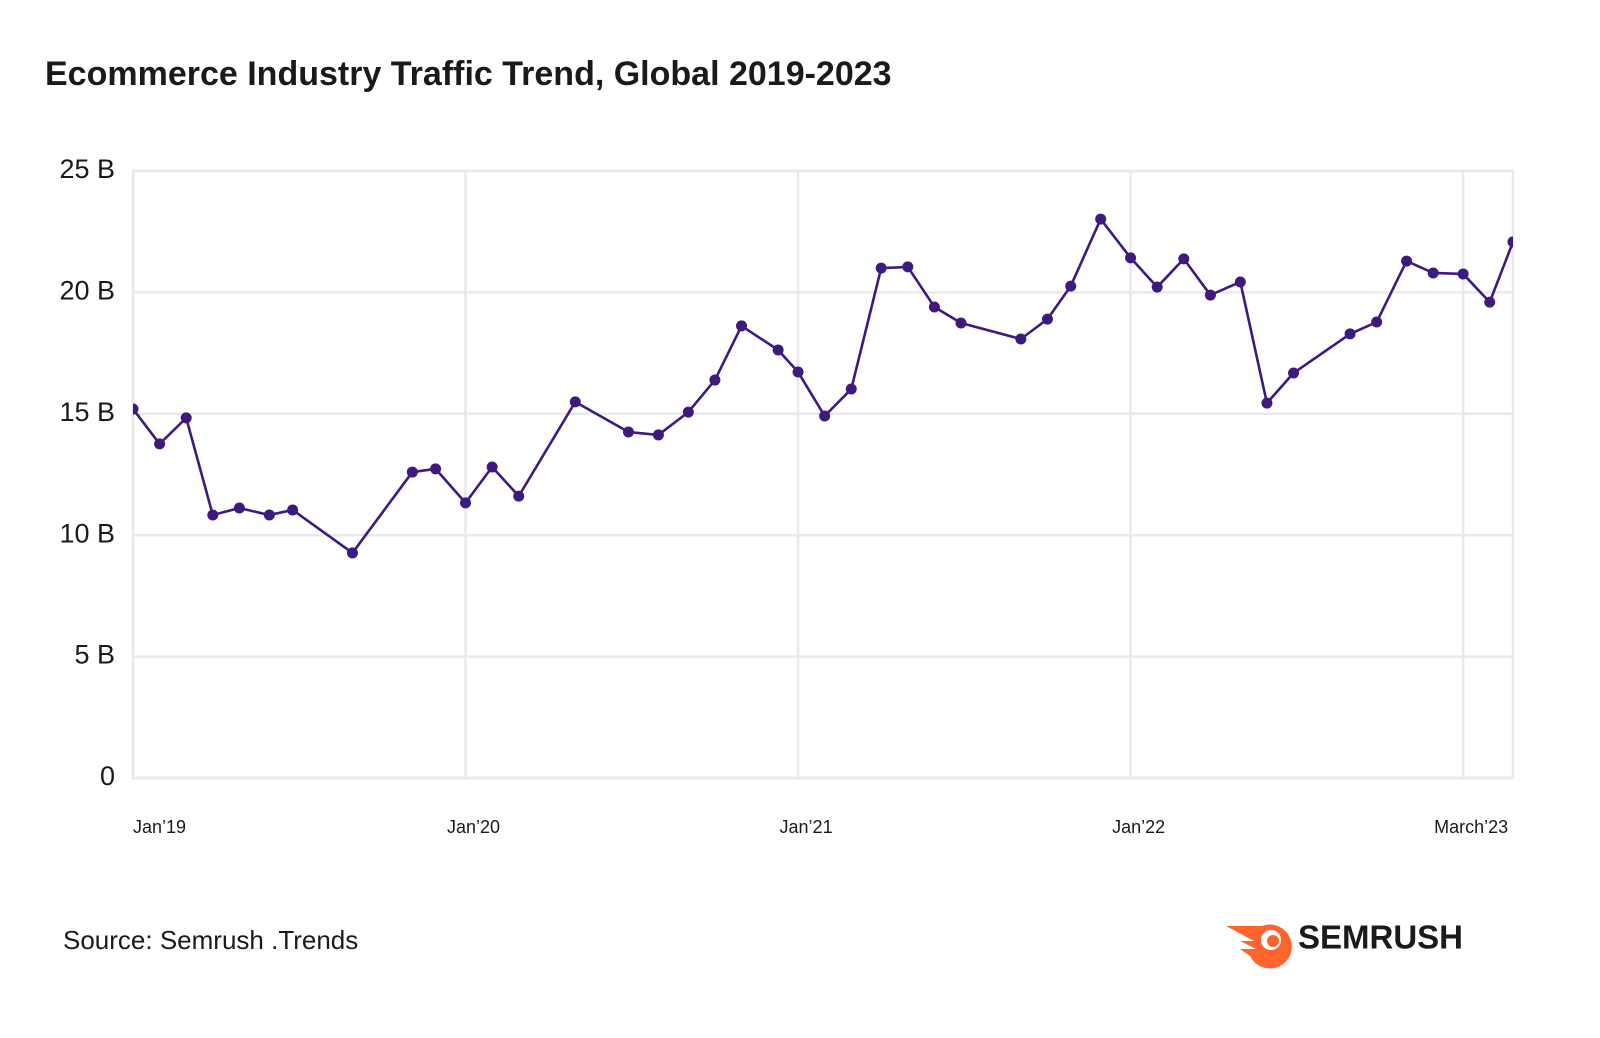 This screenshot has width=1600, height=1038. What do you see at coordinates (1259, 946) in the screenshot?
I see `logo-icon` at bounding box center [1259, 946].